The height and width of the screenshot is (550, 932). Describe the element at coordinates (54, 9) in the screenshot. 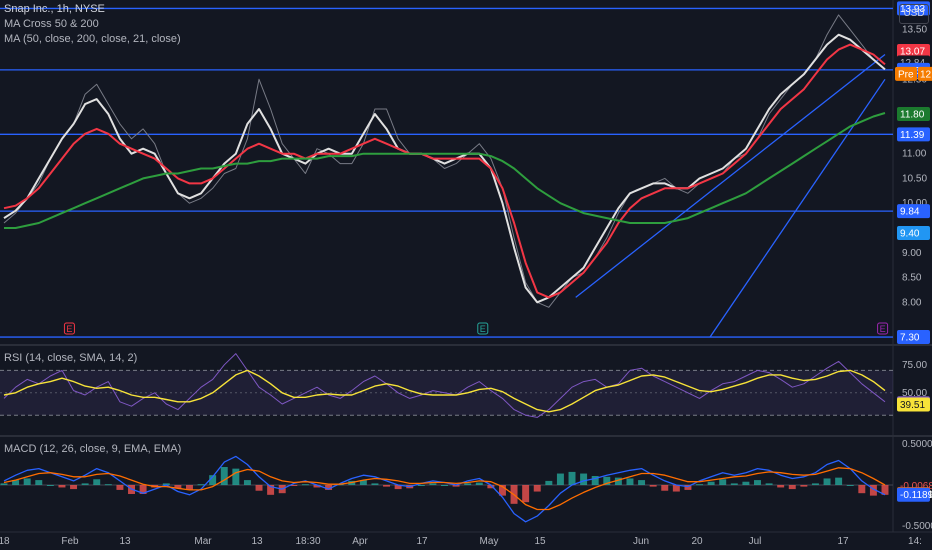

I see `chart-title: Snap Inc., 1h, NYSE` at that location.